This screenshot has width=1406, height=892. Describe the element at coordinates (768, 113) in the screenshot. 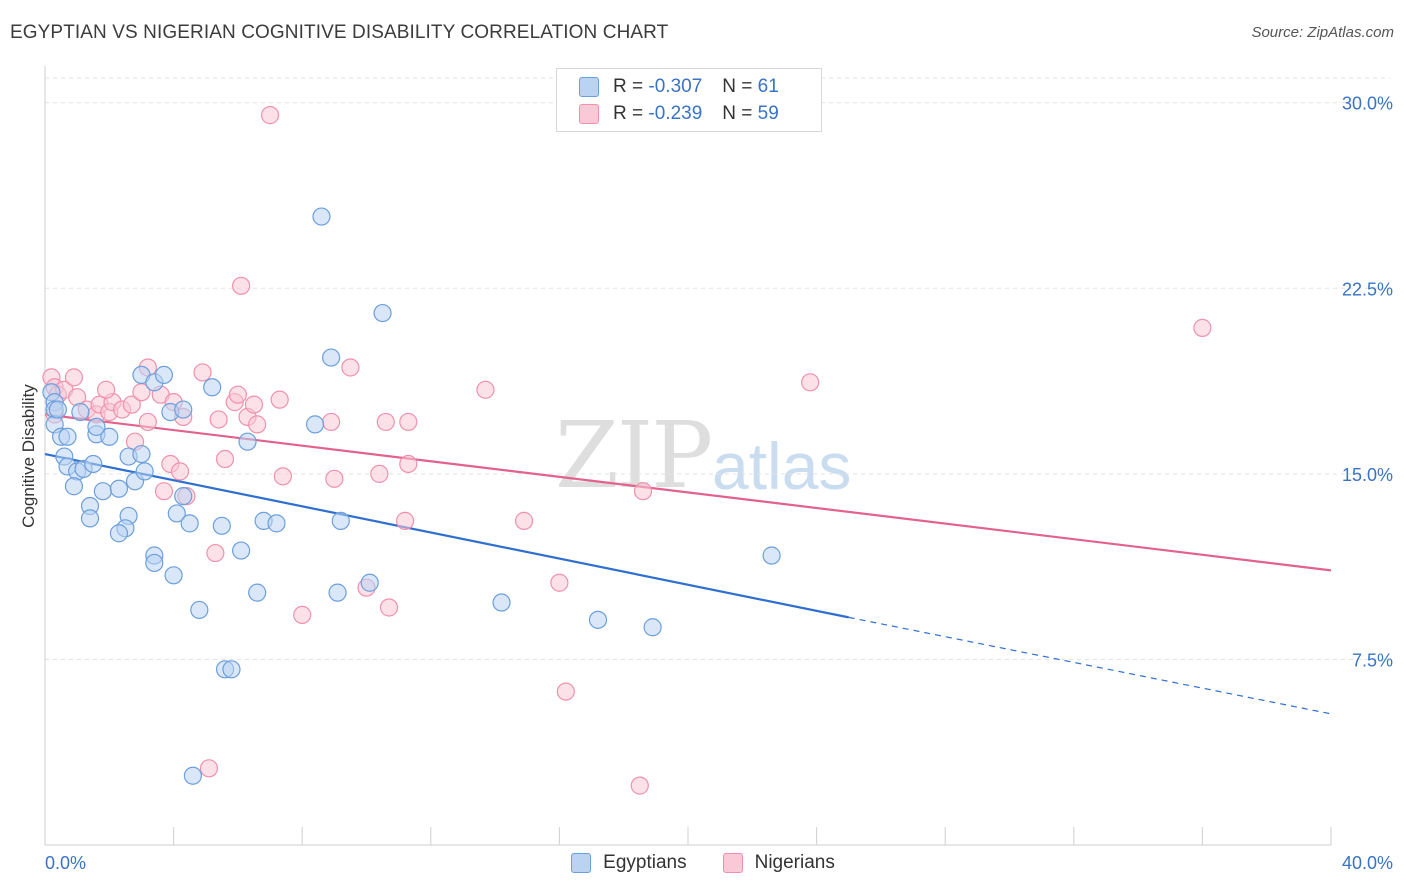

I see `nigerians-n-value: 59` at that location.